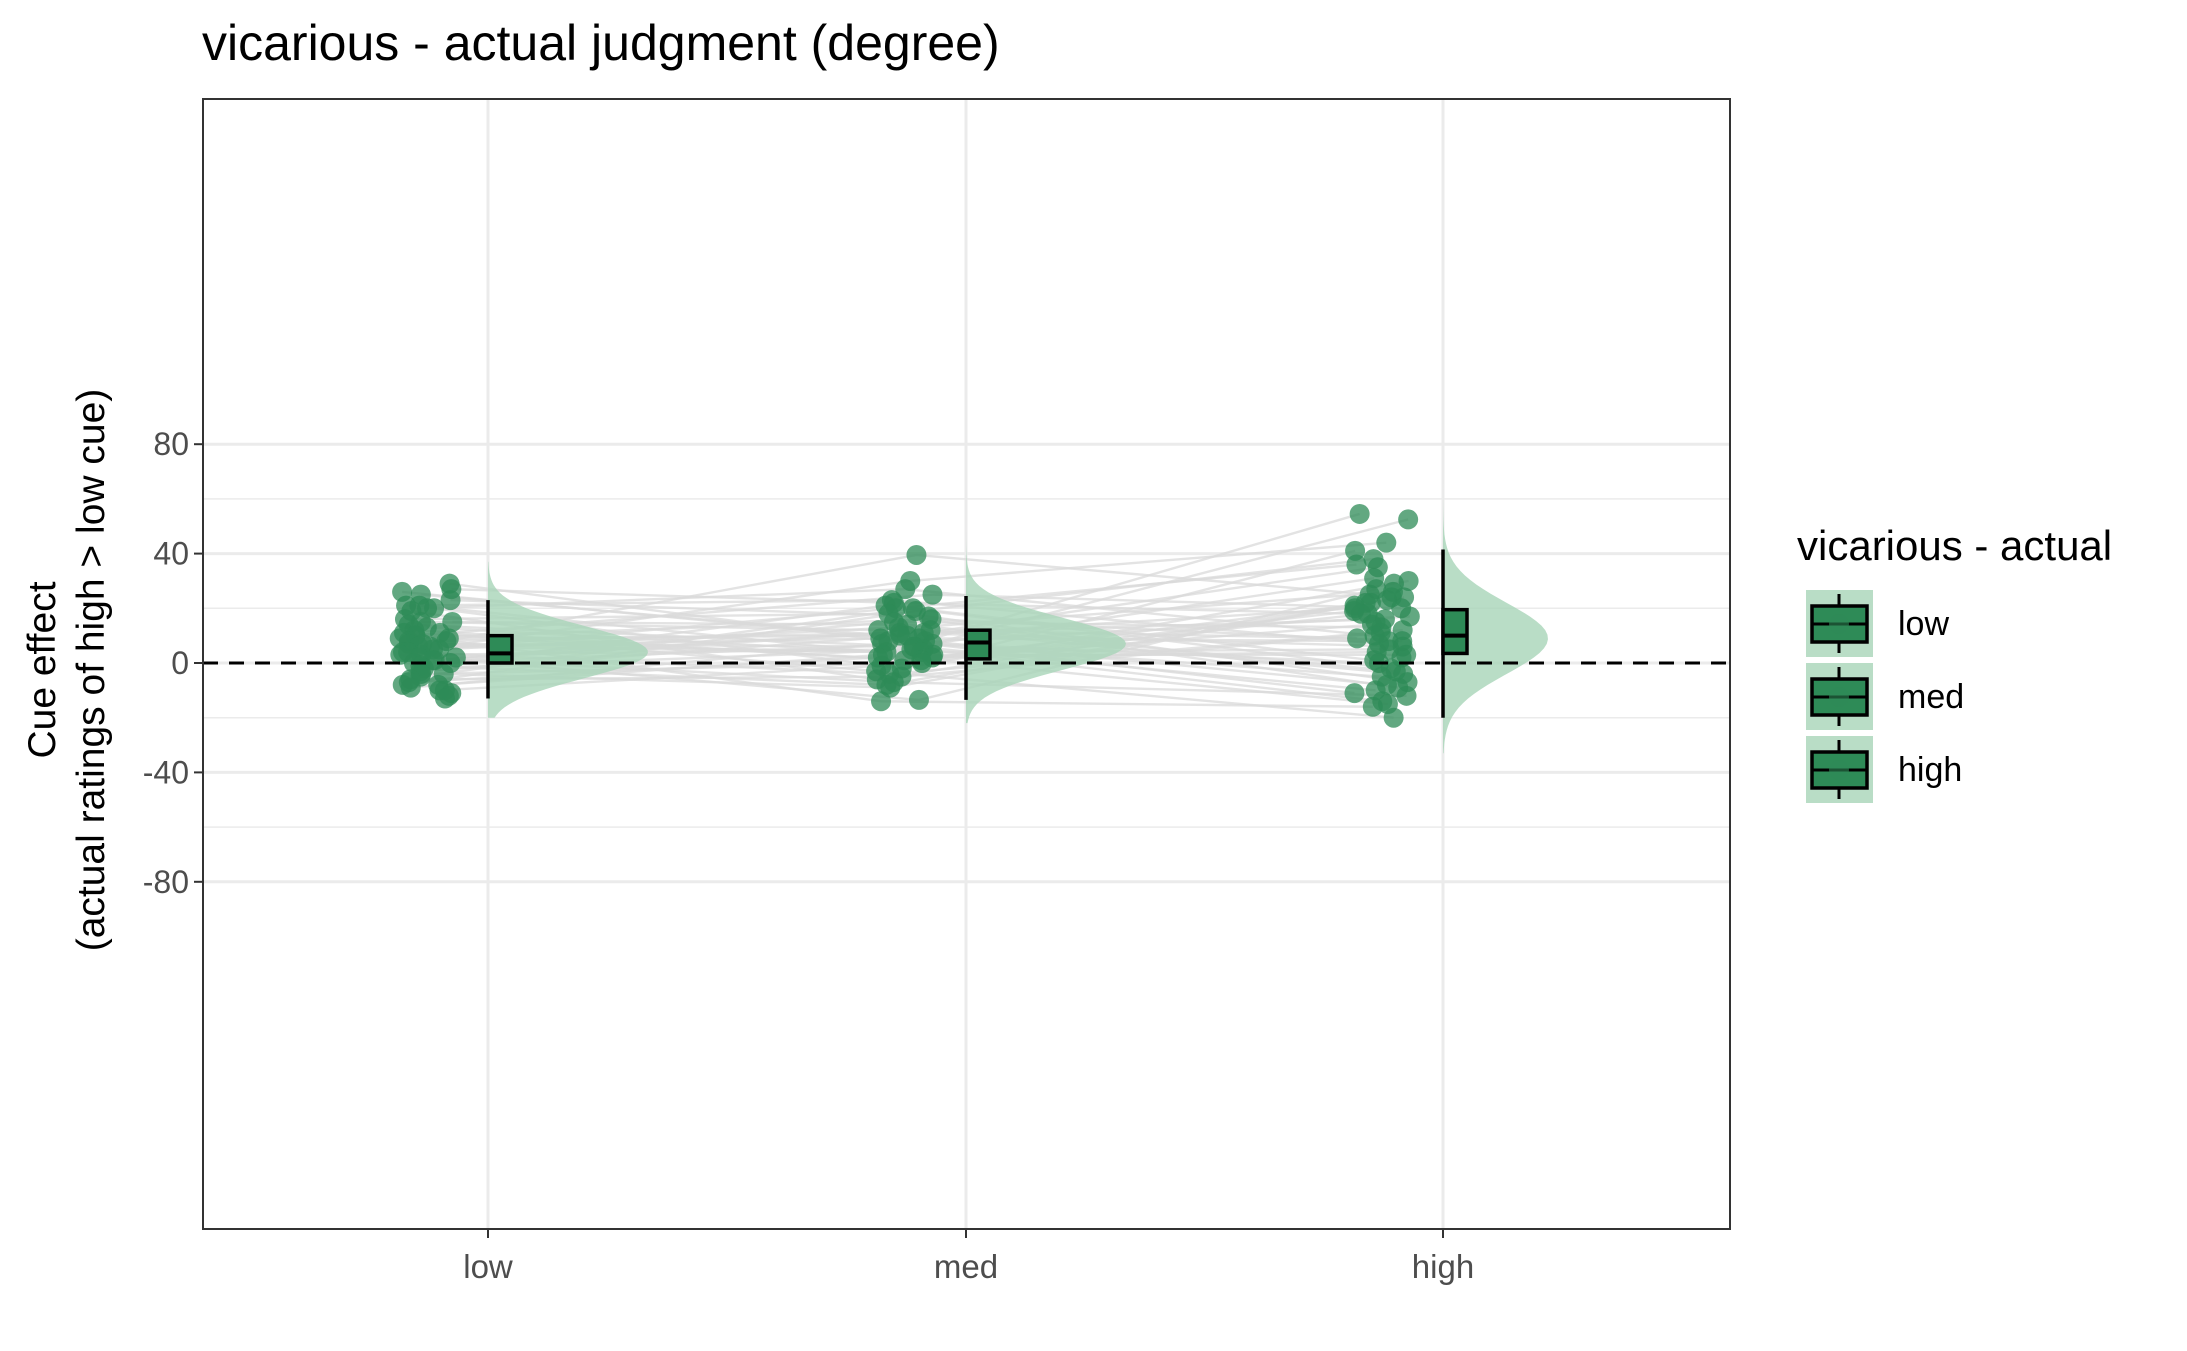 The width and height of the screenshot is (2187, 1351). Describe the element at coordinates (1443, 1266) in the screenshot. I see `x-tick-label: high` at that location.